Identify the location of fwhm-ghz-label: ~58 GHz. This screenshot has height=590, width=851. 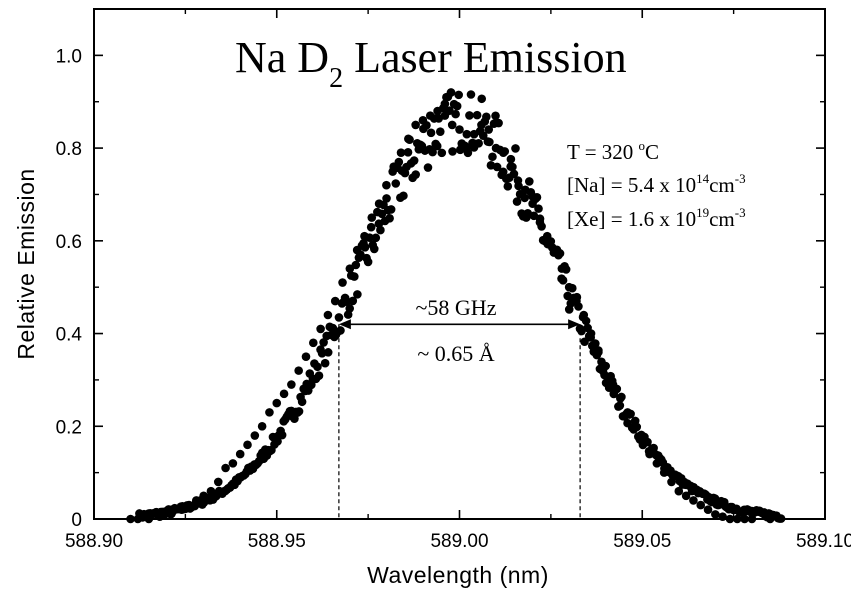
(456, 307).